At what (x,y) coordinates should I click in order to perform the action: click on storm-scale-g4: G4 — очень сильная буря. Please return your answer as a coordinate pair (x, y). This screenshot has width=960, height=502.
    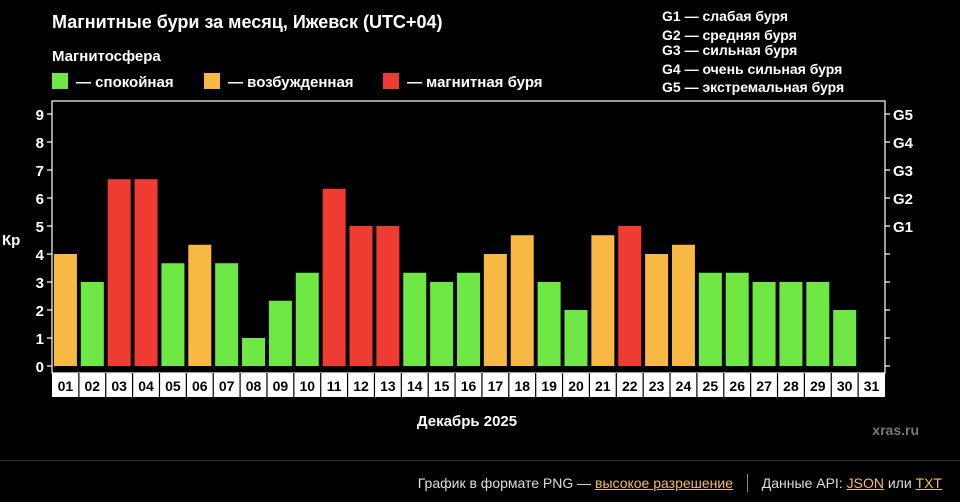
    Looking at the image, I should click on (752, 69).